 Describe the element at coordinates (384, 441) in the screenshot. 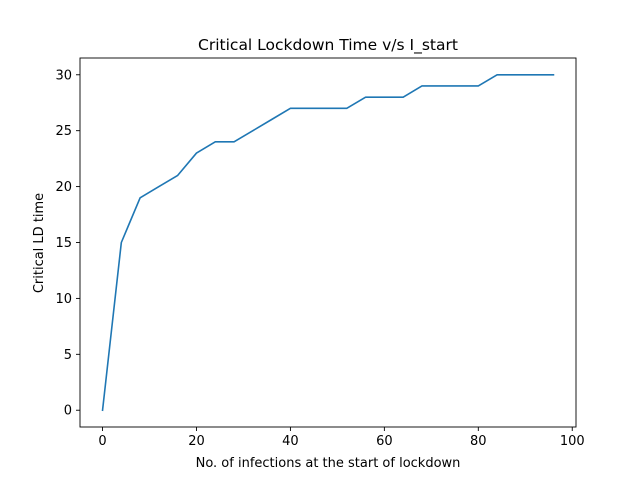

I see `x-tick-label: 60` at that location.